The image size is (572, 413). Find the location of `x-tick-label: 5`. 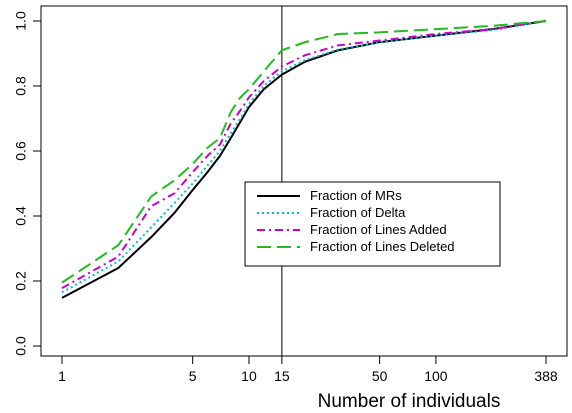

x-tick-label: 5 is located at coordinates (193, 376).